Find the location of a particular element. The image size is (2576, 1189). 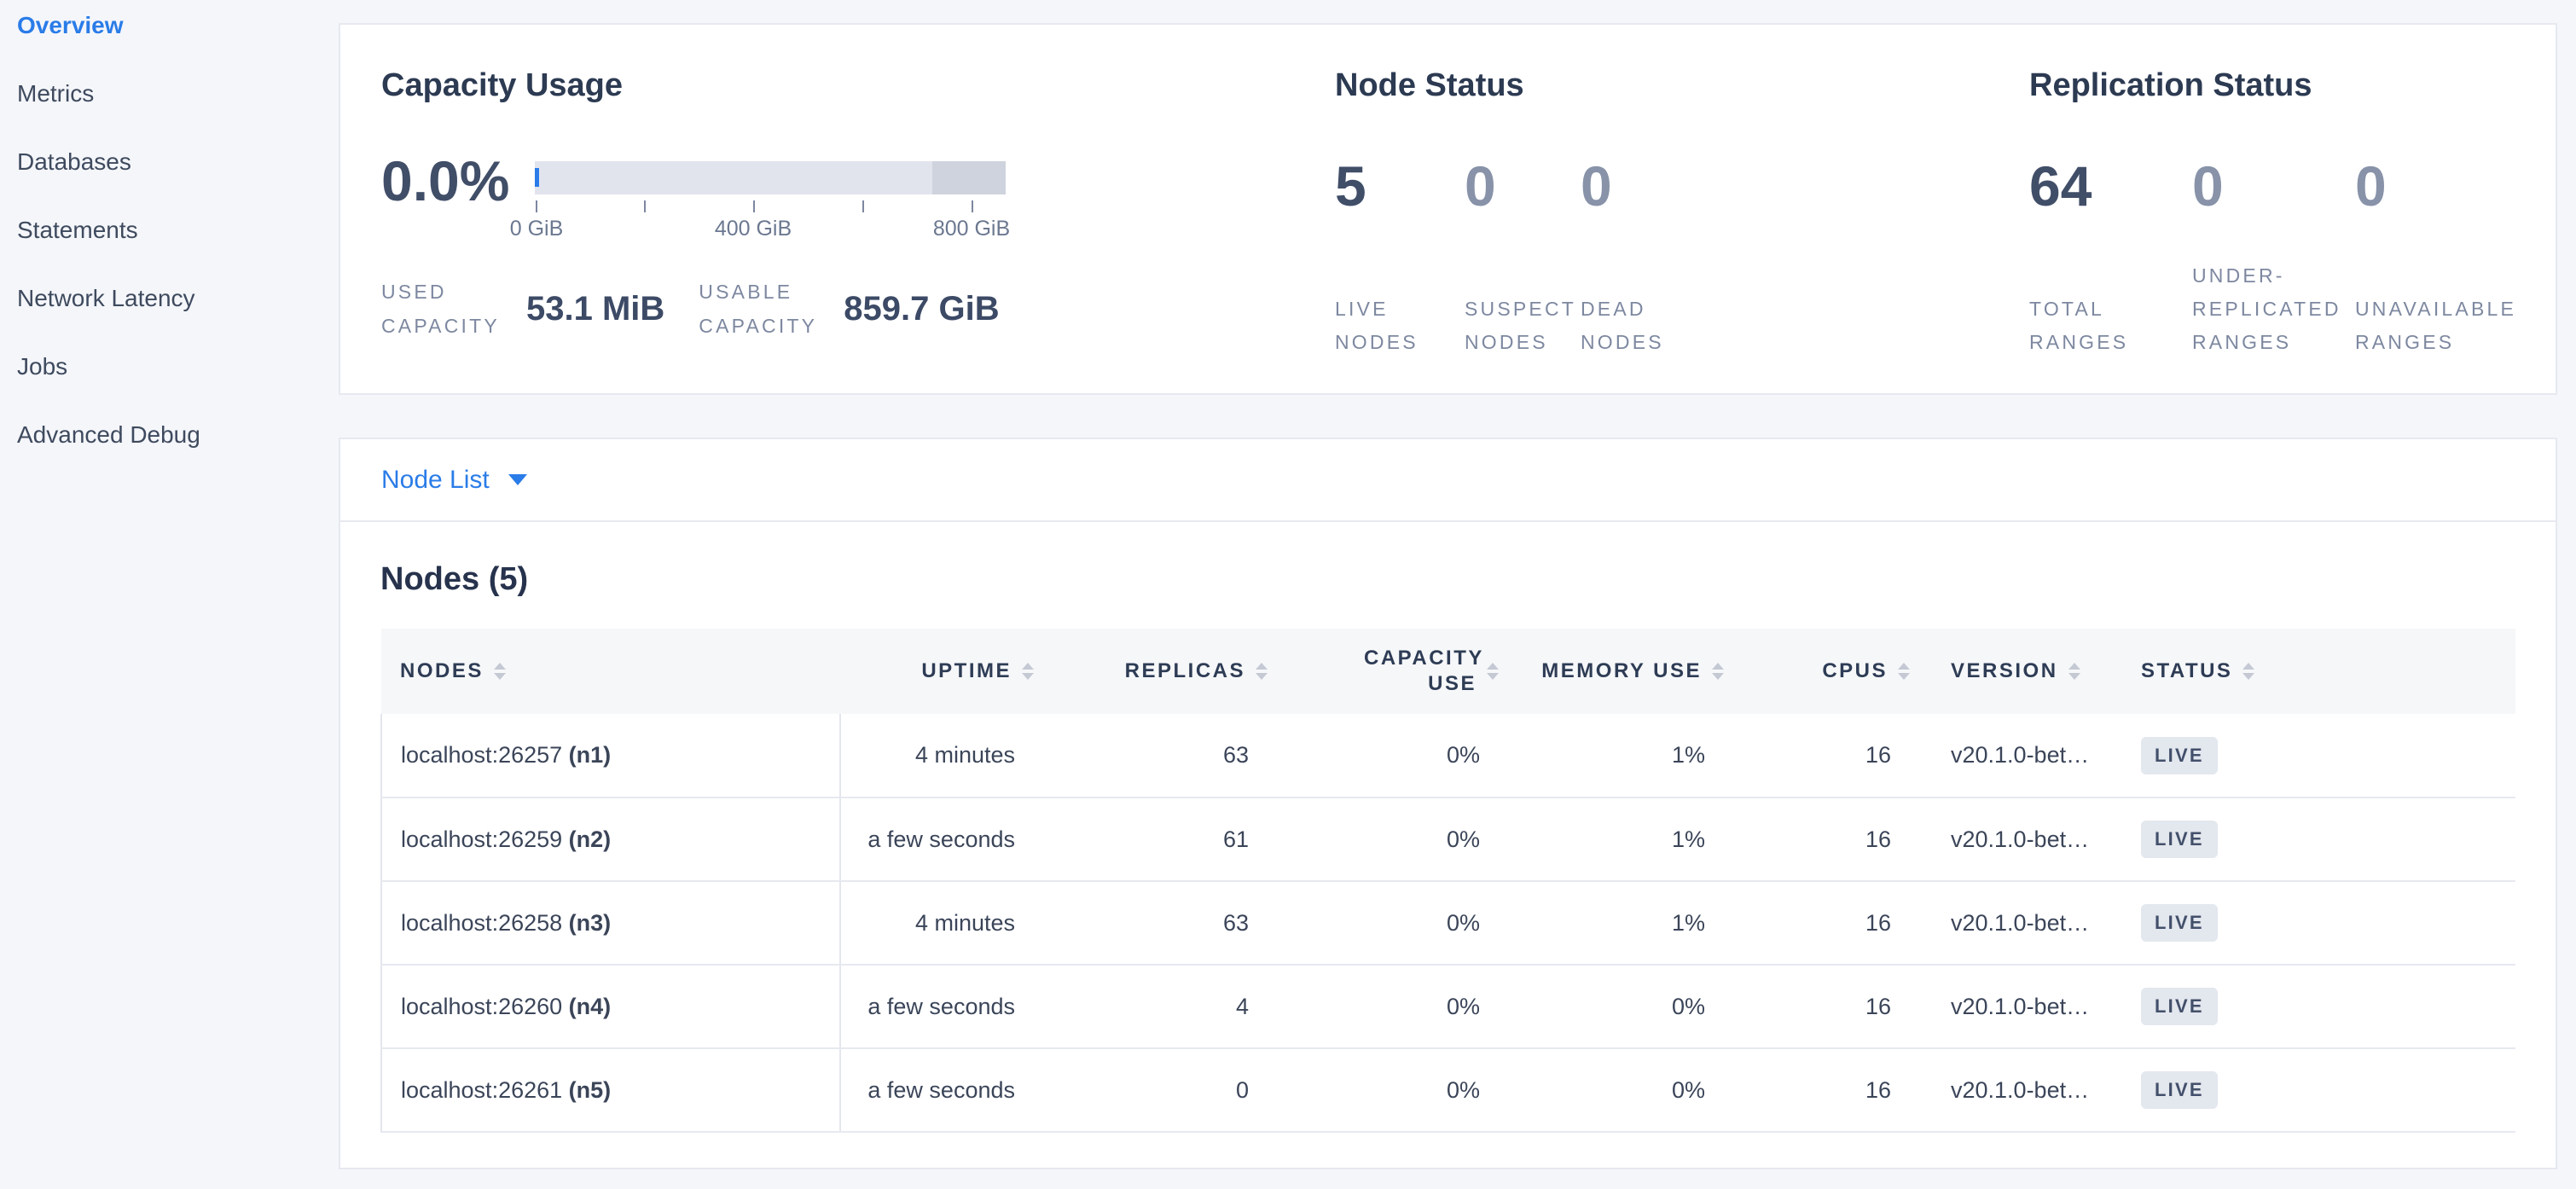

sidebar-item-overview: Overview is located at coordinates (70, 25).